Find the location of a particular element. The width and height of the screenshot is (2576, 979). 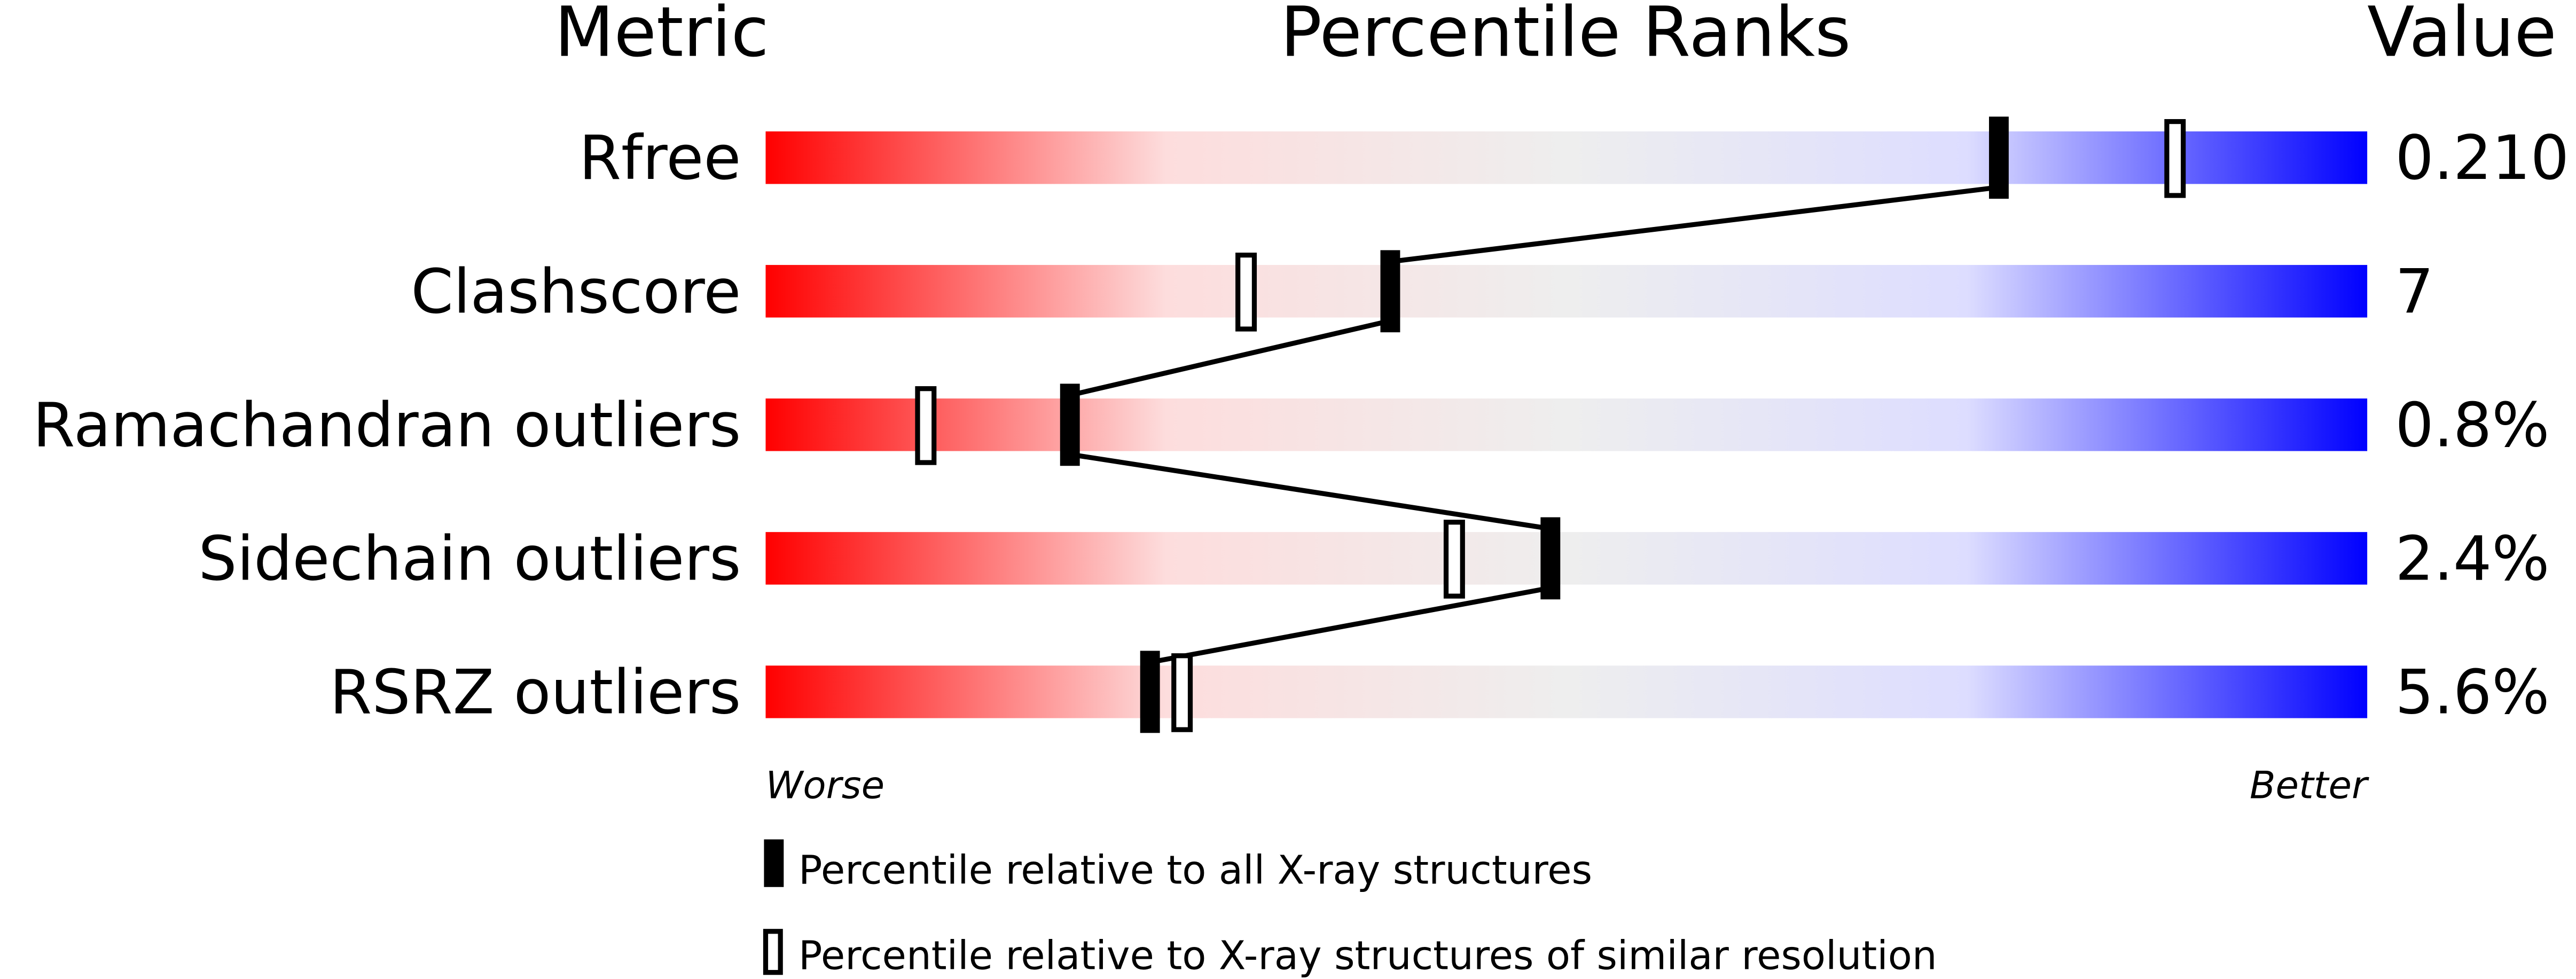

header-percentile-ranks: Percentile Ranks is located at coordinates (1565, 36).